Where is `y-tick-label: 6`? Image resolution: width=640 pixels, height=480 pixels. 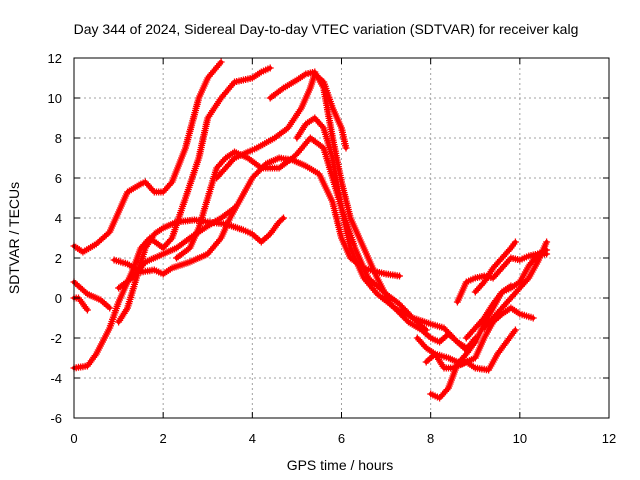 y-tick-label: 6 is located at coordinates (58, 178).